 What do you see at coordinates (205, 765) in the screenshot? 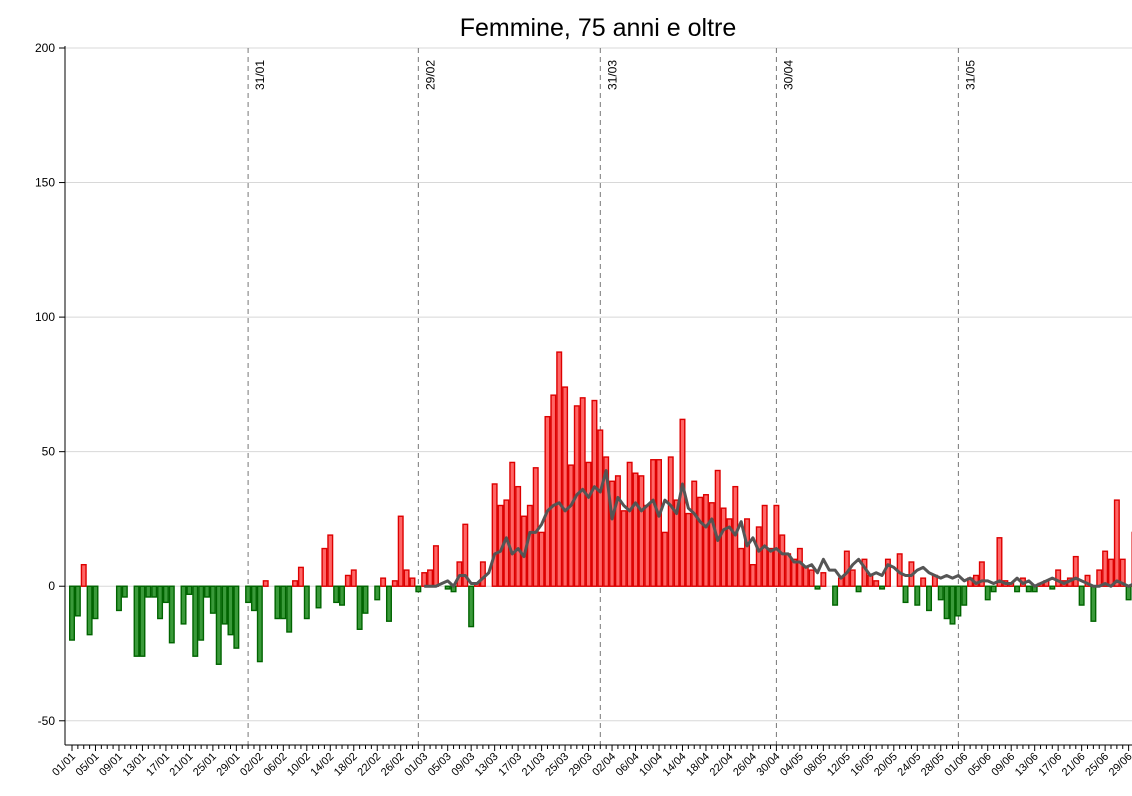
I see `x-tick-label: 25/01` at bounding box center [205, 765].